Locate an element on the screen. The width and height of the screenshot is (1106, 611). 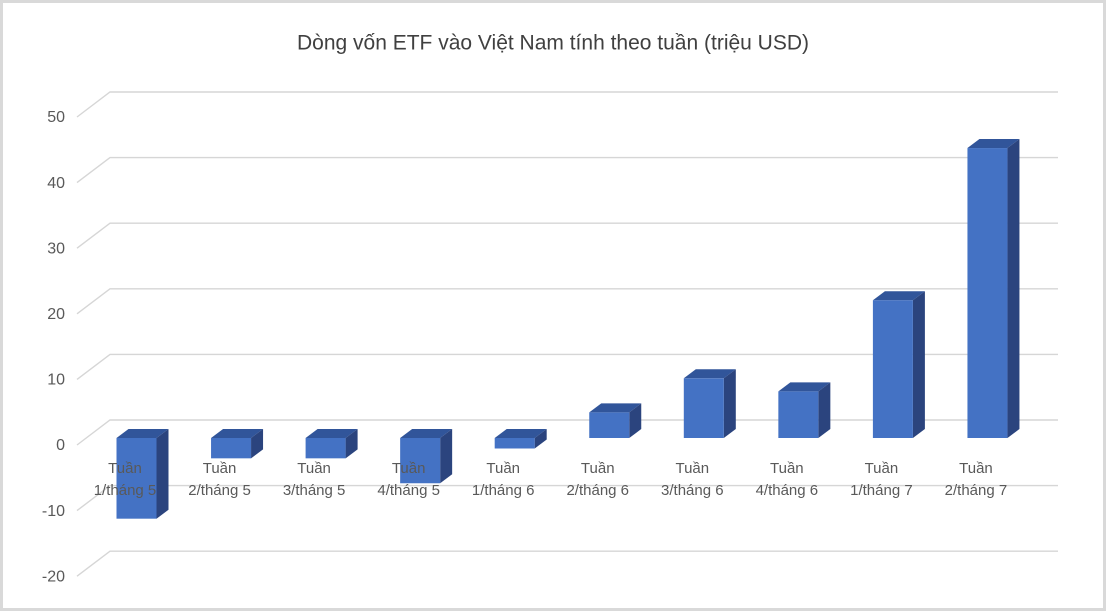
x-axis-category-label-line2: 4/tháng 6 is located at coordinates (787, 490).